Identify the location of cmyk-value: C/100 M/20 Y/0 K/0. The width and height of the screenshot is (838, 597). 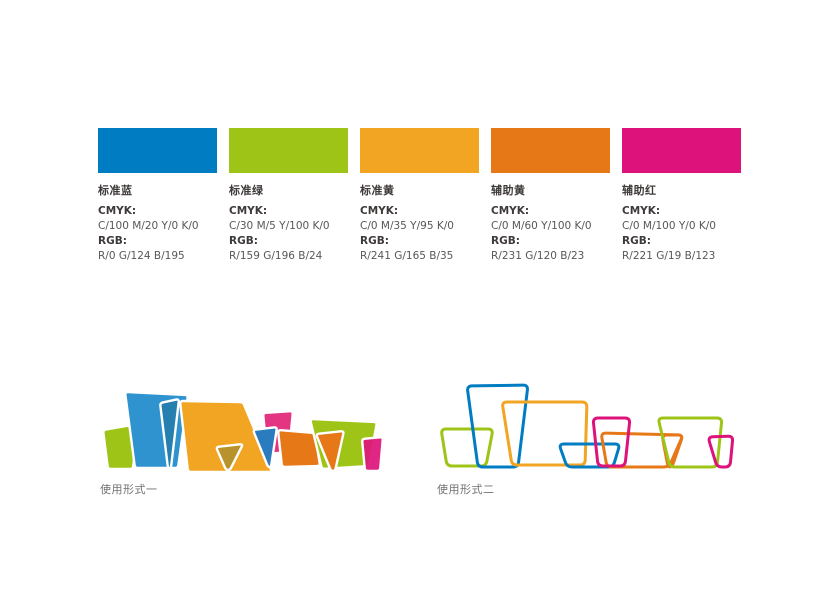
(148, 226).